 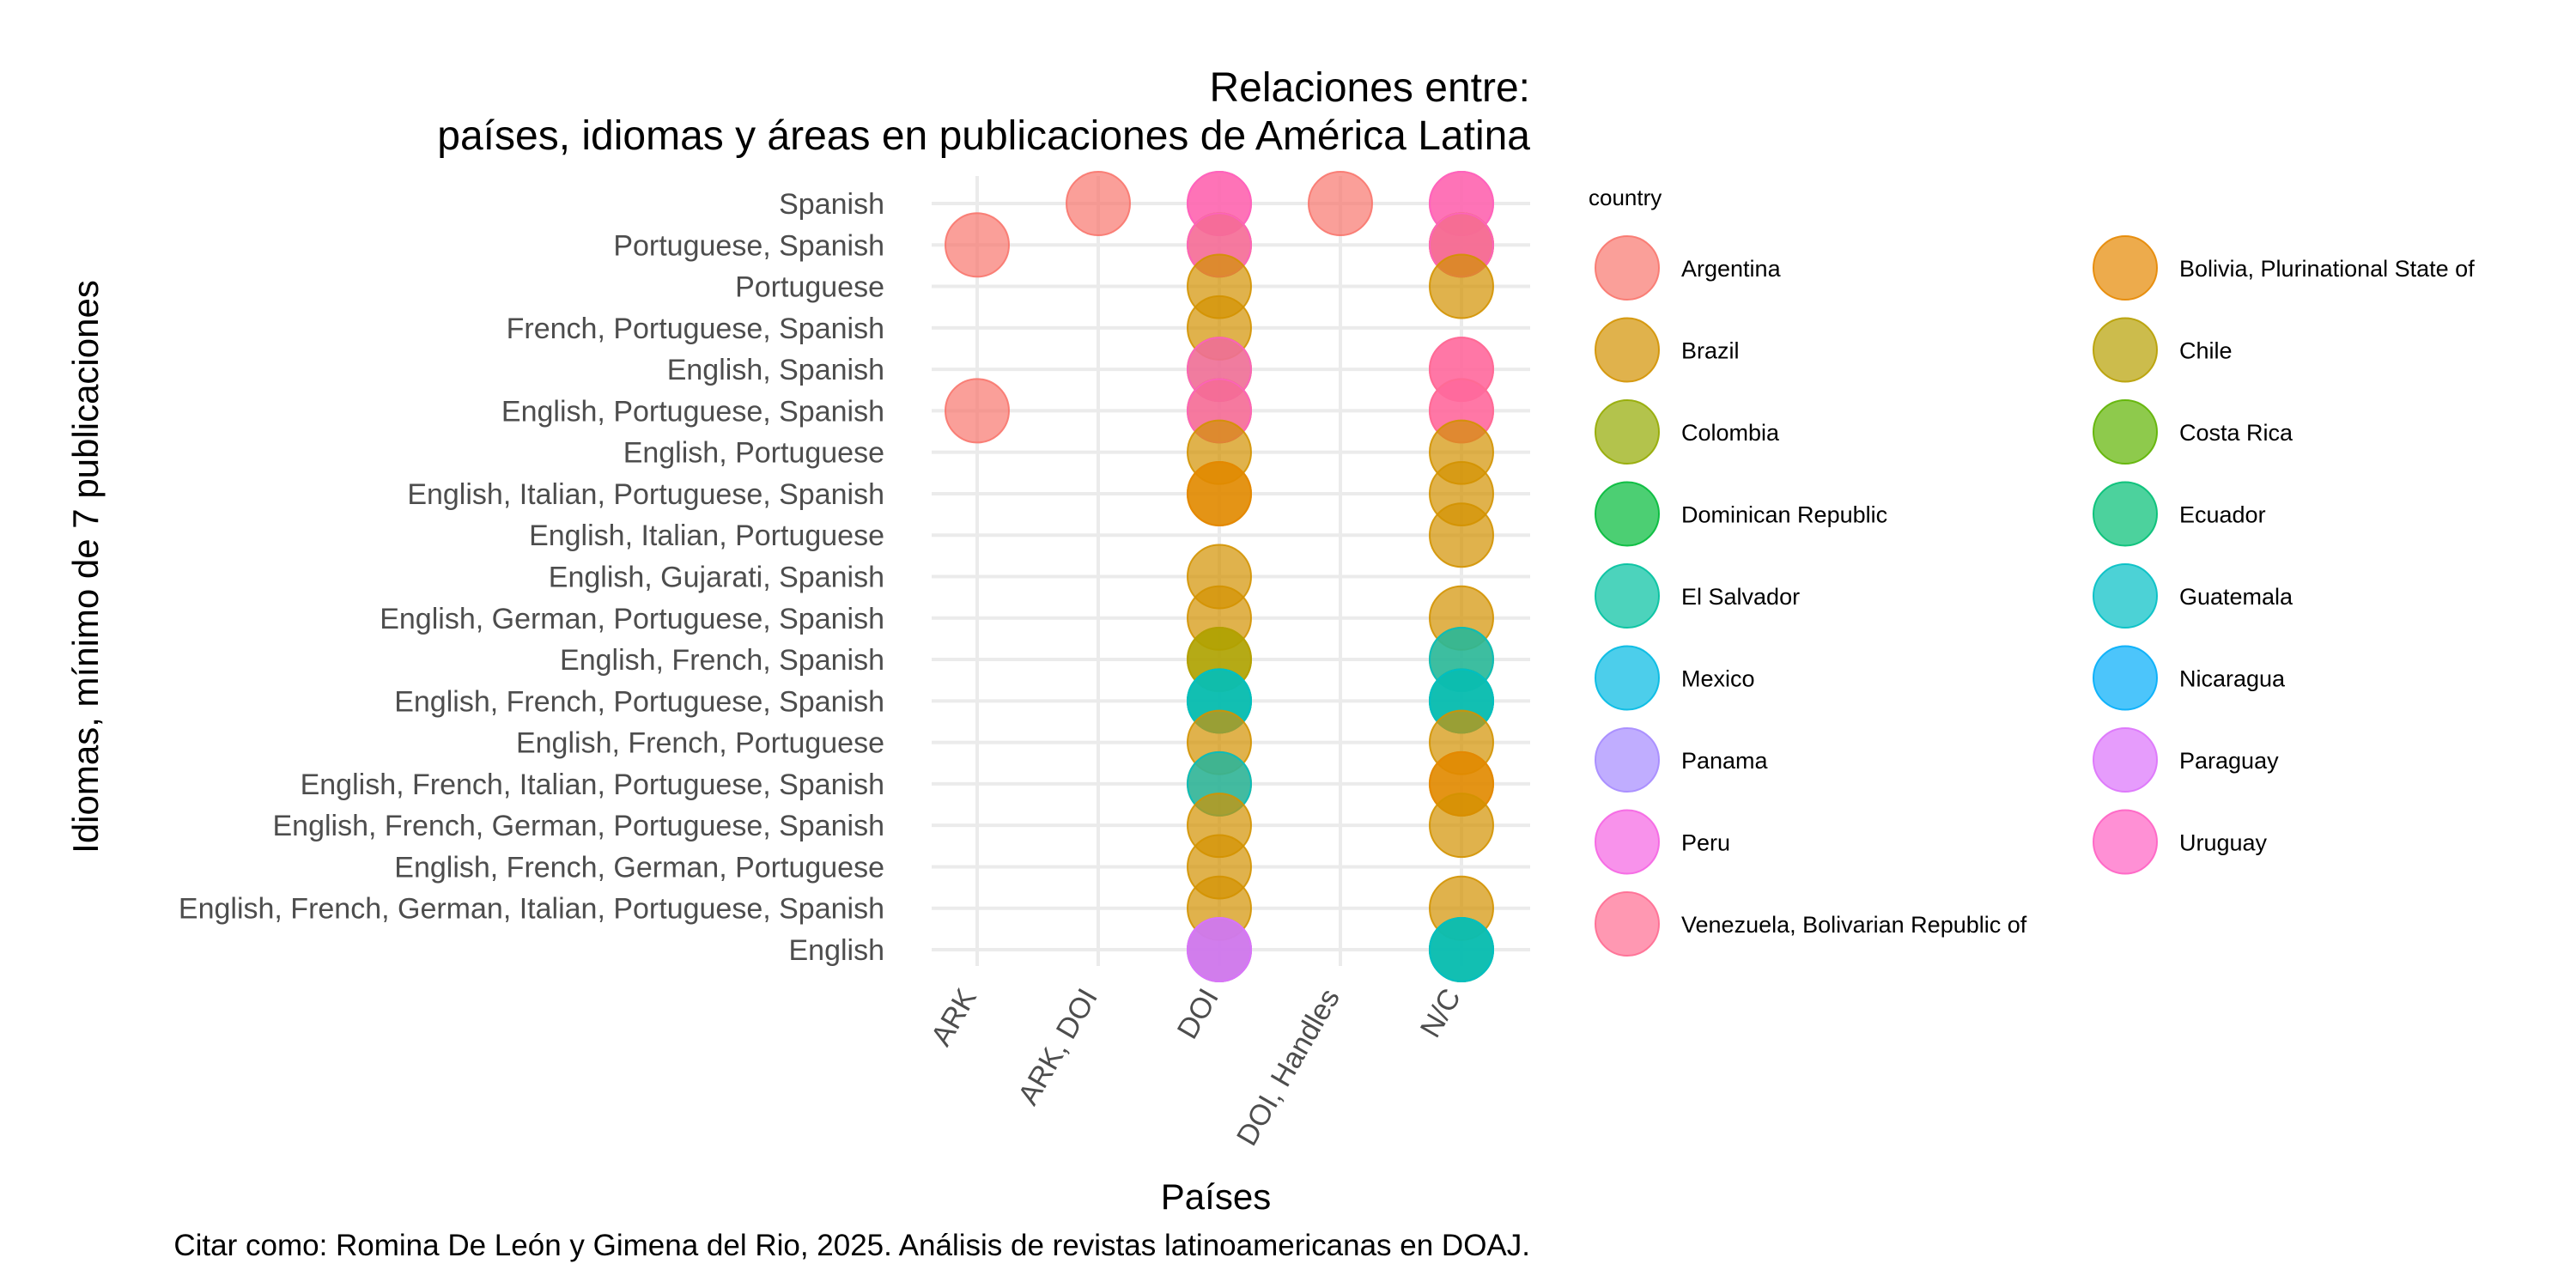 What do you see at coordinates (1627, 678) in the screenshot?
I see `legend-key-mexico` at bounding box center [1627, 678].